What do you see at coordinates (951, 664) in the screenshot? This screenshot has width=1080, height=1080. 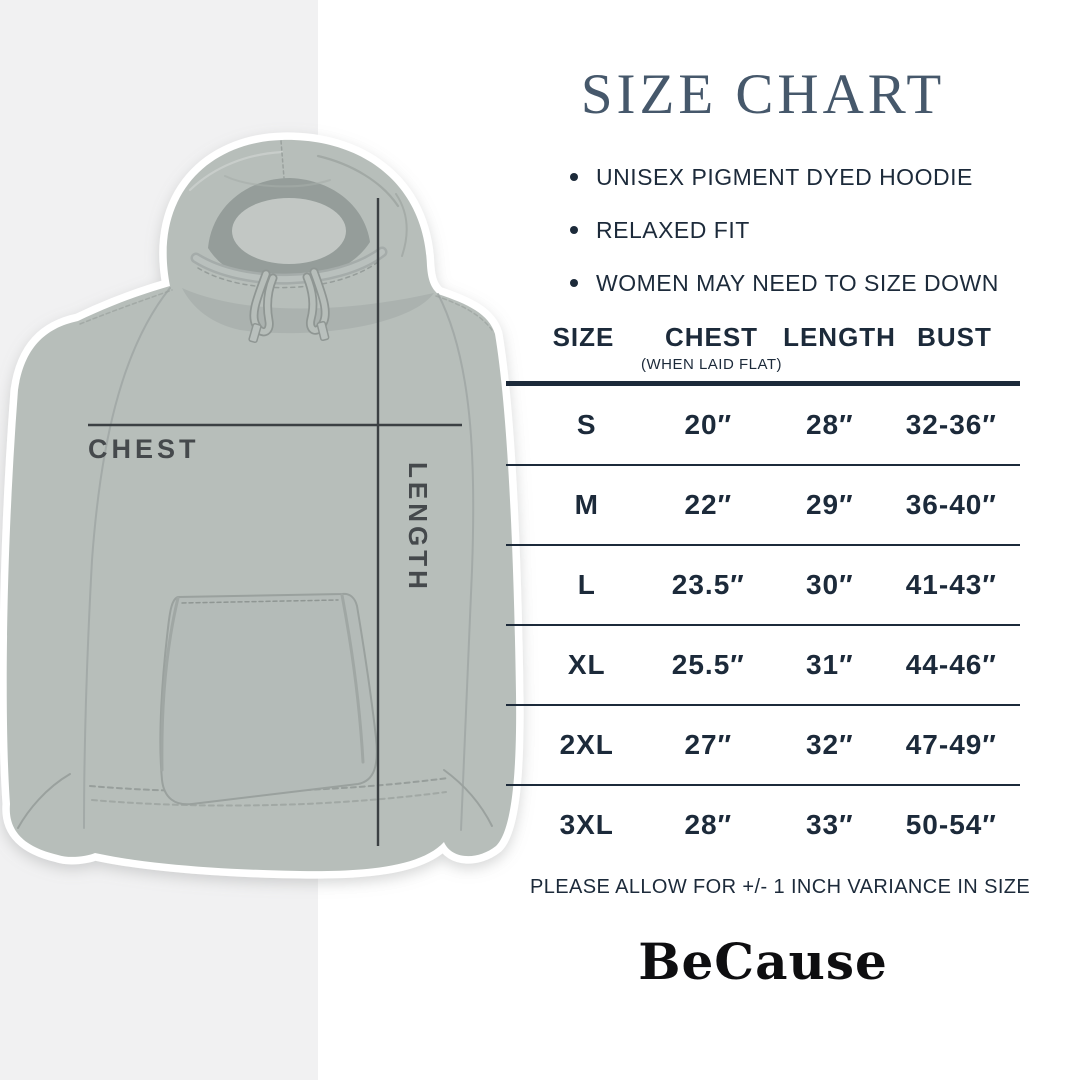 I see `cell-bust: 44-46″` at bounding box center [951, 664].